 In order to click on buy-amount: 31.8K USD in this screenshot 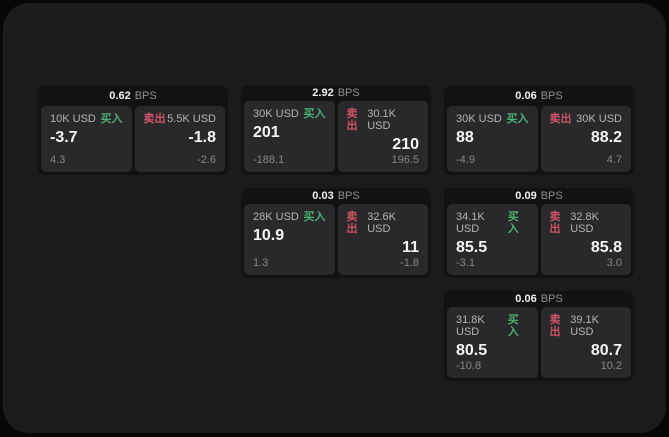, I will do `click(470, 326)`.